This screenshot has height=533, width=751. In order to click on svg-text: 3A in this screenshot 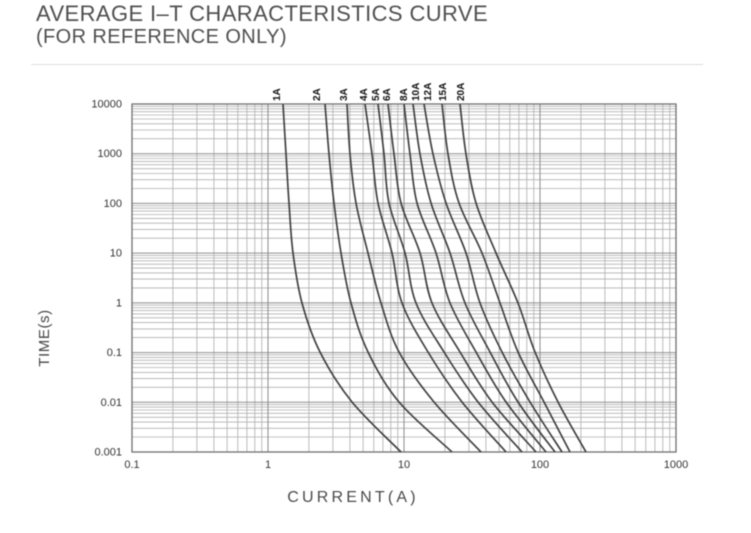, I will do `click(344, 94)`.